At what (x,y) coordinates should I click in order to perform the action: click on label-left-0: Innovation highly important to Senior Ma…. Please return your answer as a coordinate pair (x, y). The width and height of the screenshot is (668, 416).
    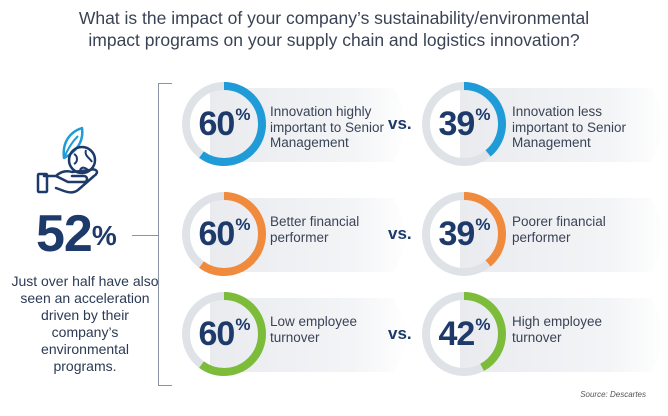
    Looking at the image, I should click on (327, 127).